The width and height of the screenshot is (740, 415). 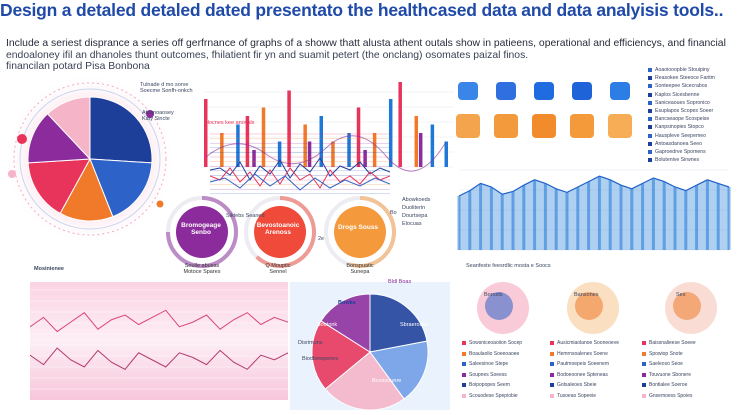 I want to click on wave-chart-vitals, so click(x=159, y=341).